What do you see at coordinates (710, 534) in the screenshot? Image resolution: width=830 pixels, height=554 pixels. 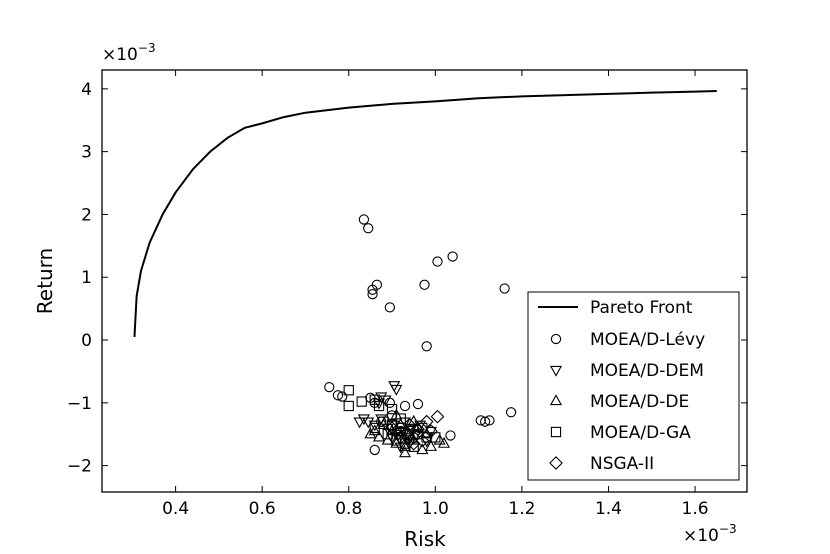 I see `x-axis-multiplier: ×10⁻³` at bounding box center [710, 534].